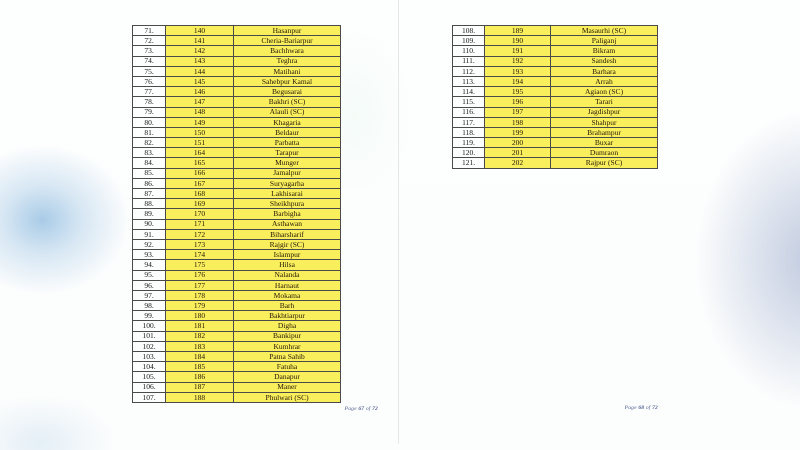 The width and height of the screenshot is (800, 450). Describe the element at coordinates (604, 132) in the screenshot. I see `constituency-name-cell: Brahampur` at that location.